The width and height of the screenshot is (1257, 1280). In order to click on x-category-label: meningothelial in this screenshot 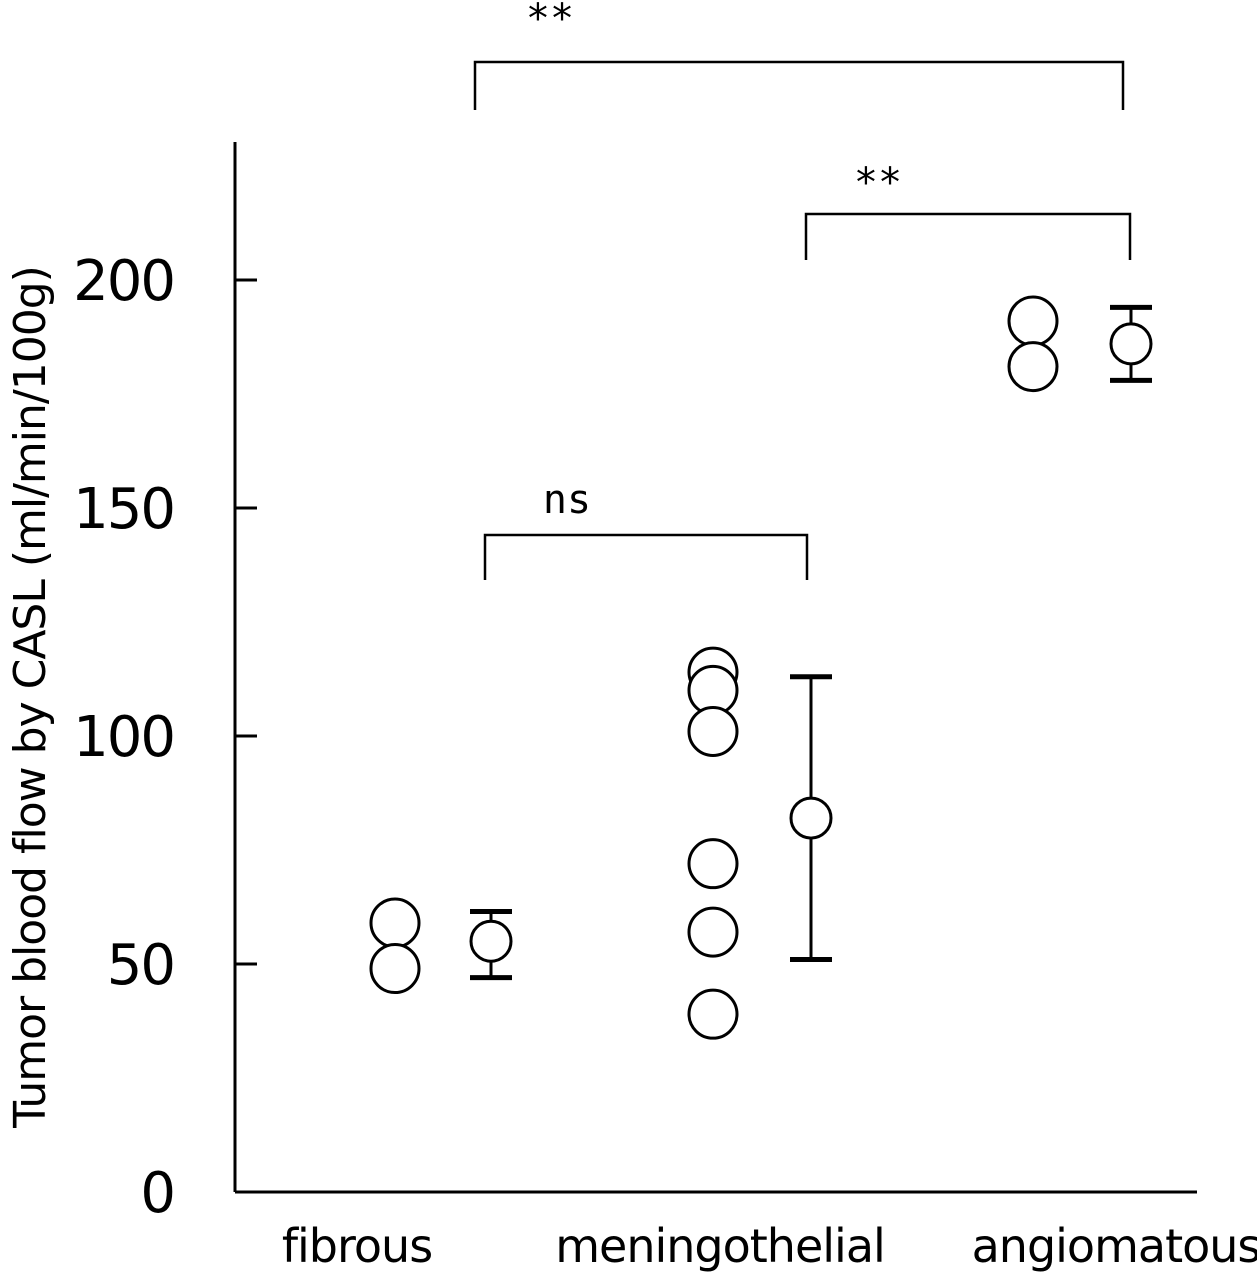, I will do `click(720, 1246)`.